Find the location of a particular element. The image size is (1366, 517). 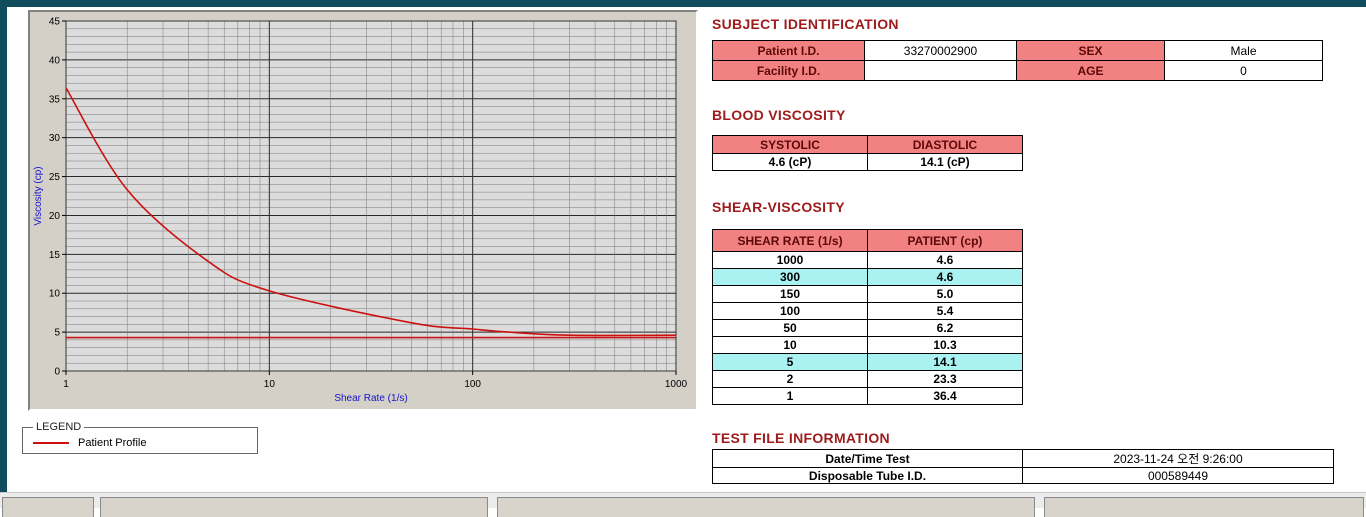

test-file-information-title: TEST FILE INFORMATION is located at coordinates (801, 438).